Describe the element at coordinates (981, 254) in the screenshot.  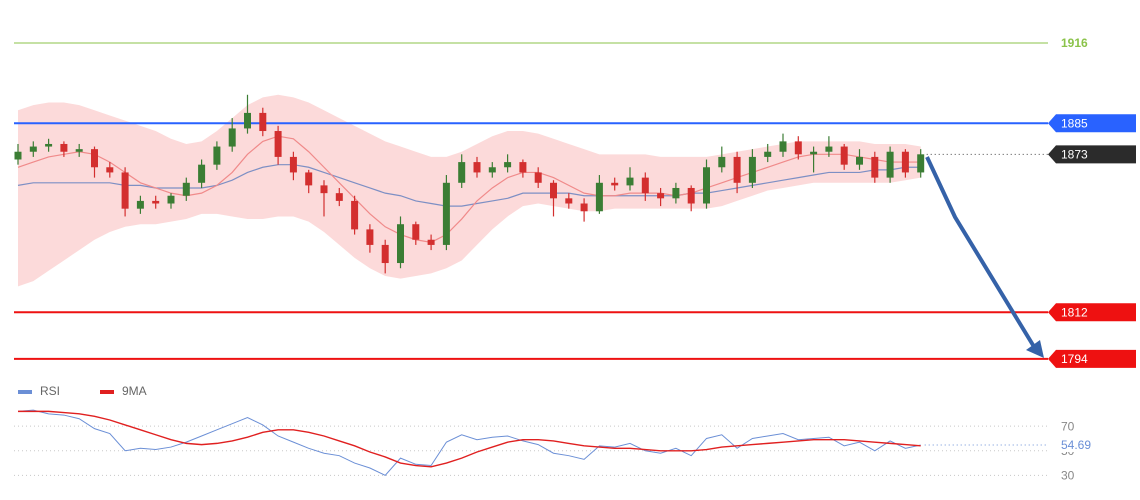
I see `forecast-arrow` at that location.